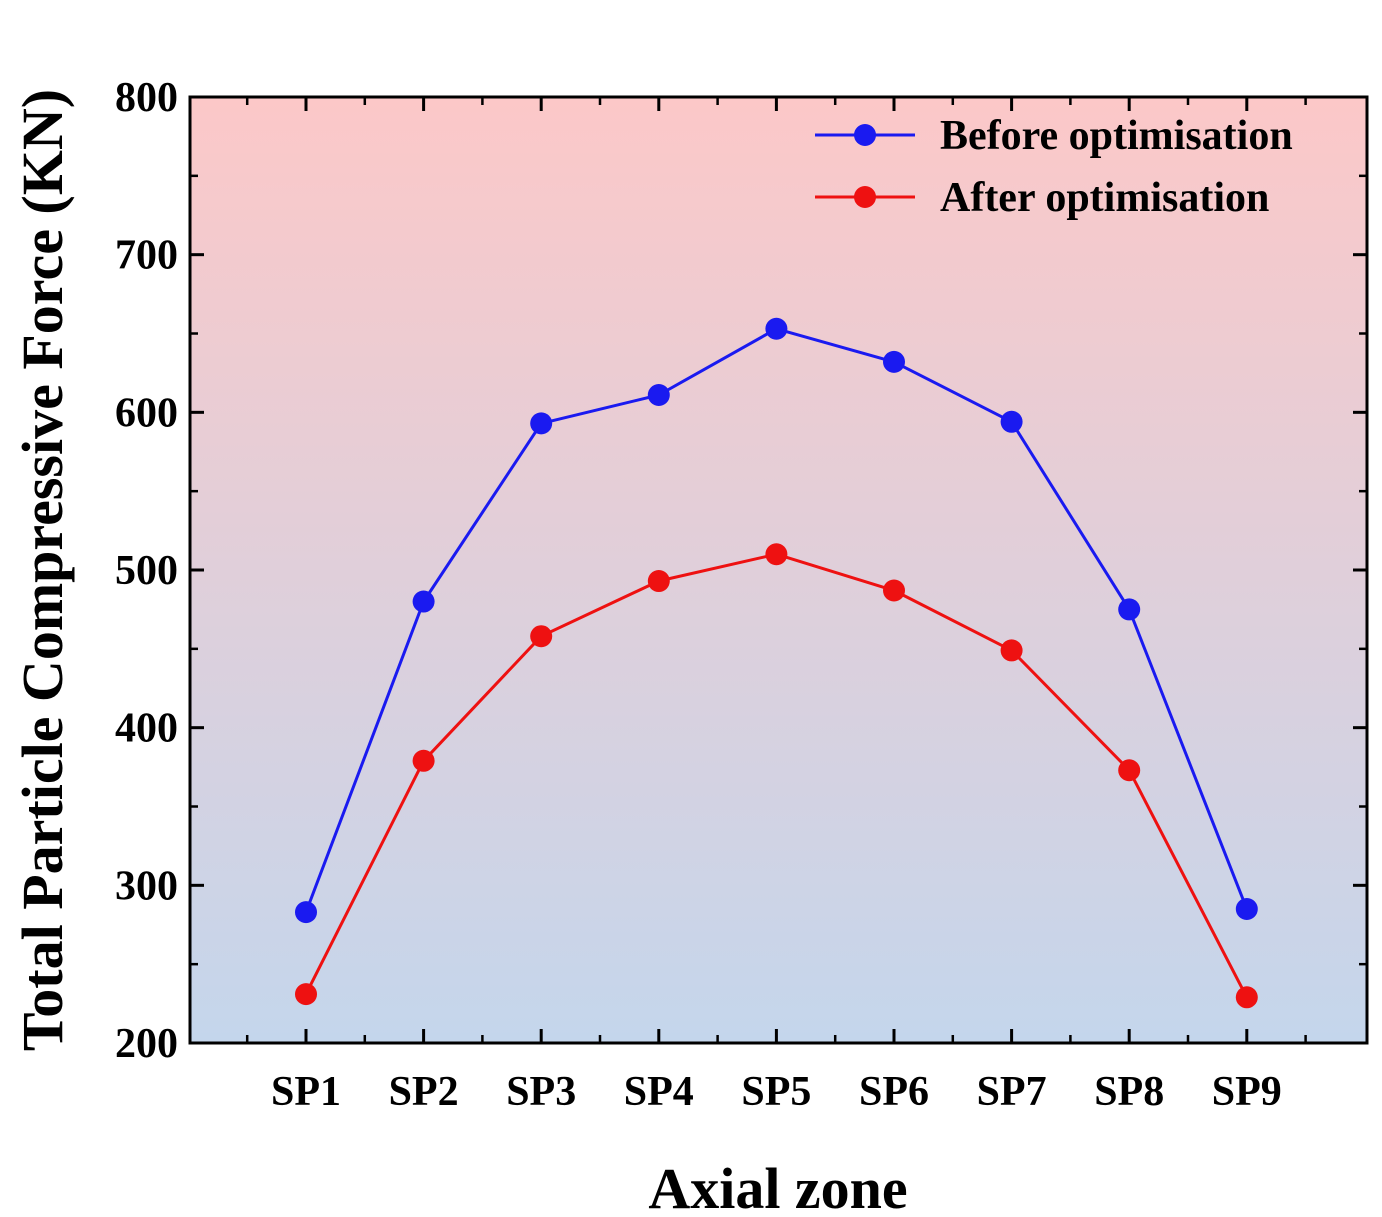  What do you see at coordinates (541, 423) in the screenshot?
I see `data-point-before-sp3` at bounding box center [541, 423].